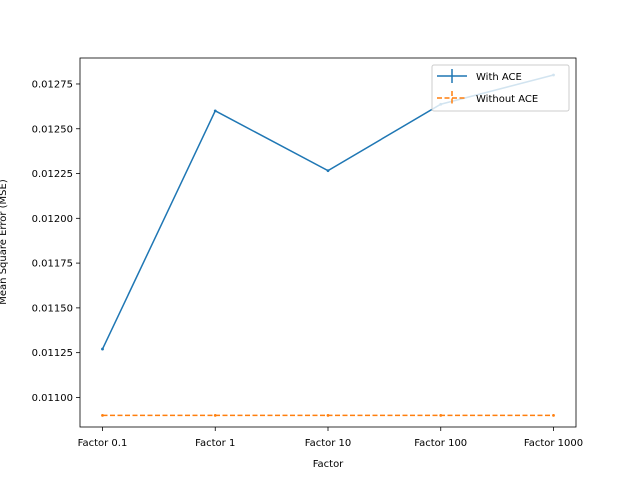 The height and width of the screenshot is (480, 640). What do you see at coordinates (52, 308) in the screenshot?
I see `y-tick-label: 0.01150` at bounding box center [52, 308].